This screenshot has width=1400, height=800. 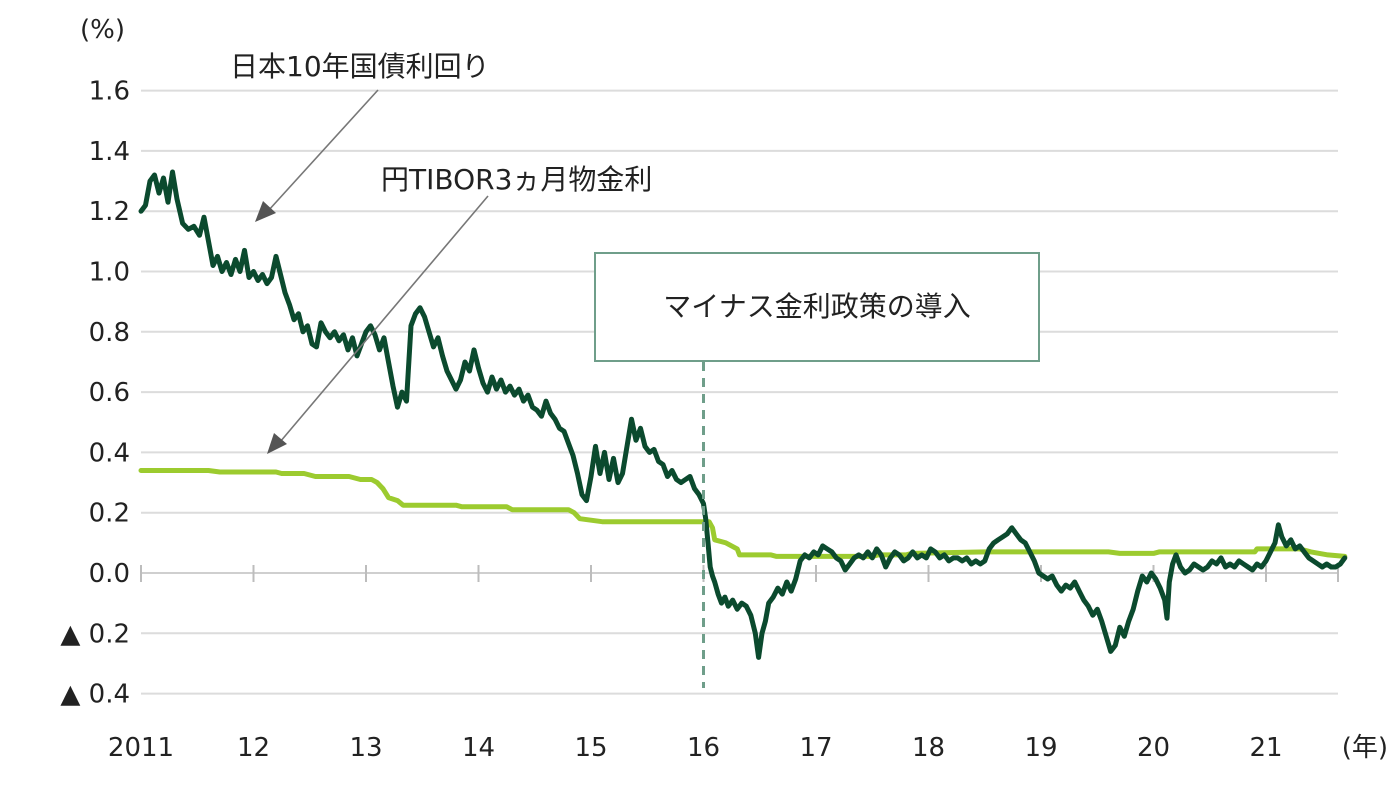 What do you see at coordinates (95, 695) in the screenshot?
I see `y-tick-label: ▲ 0.4` at bounding box center [95, 695].